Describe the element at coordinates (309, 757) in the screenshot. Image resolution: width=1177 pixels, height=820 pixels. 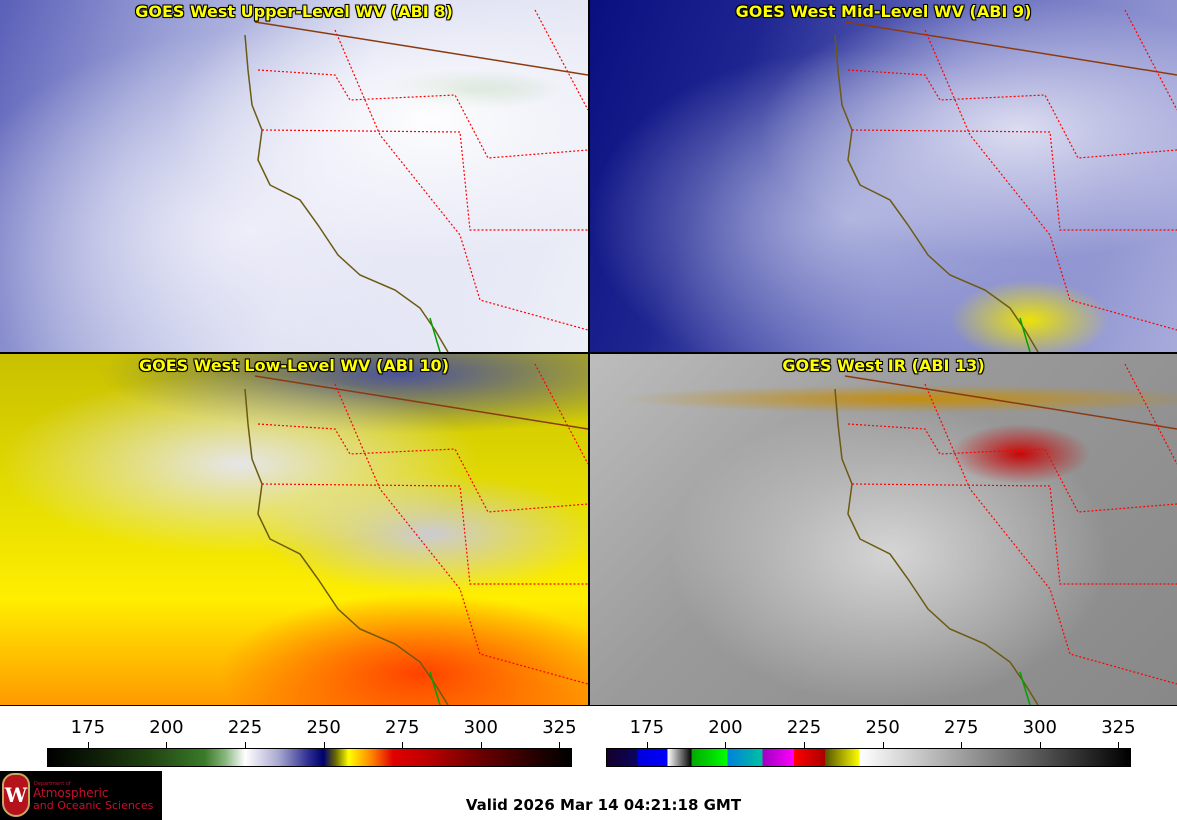
I see `wv-colorbar` at that location.